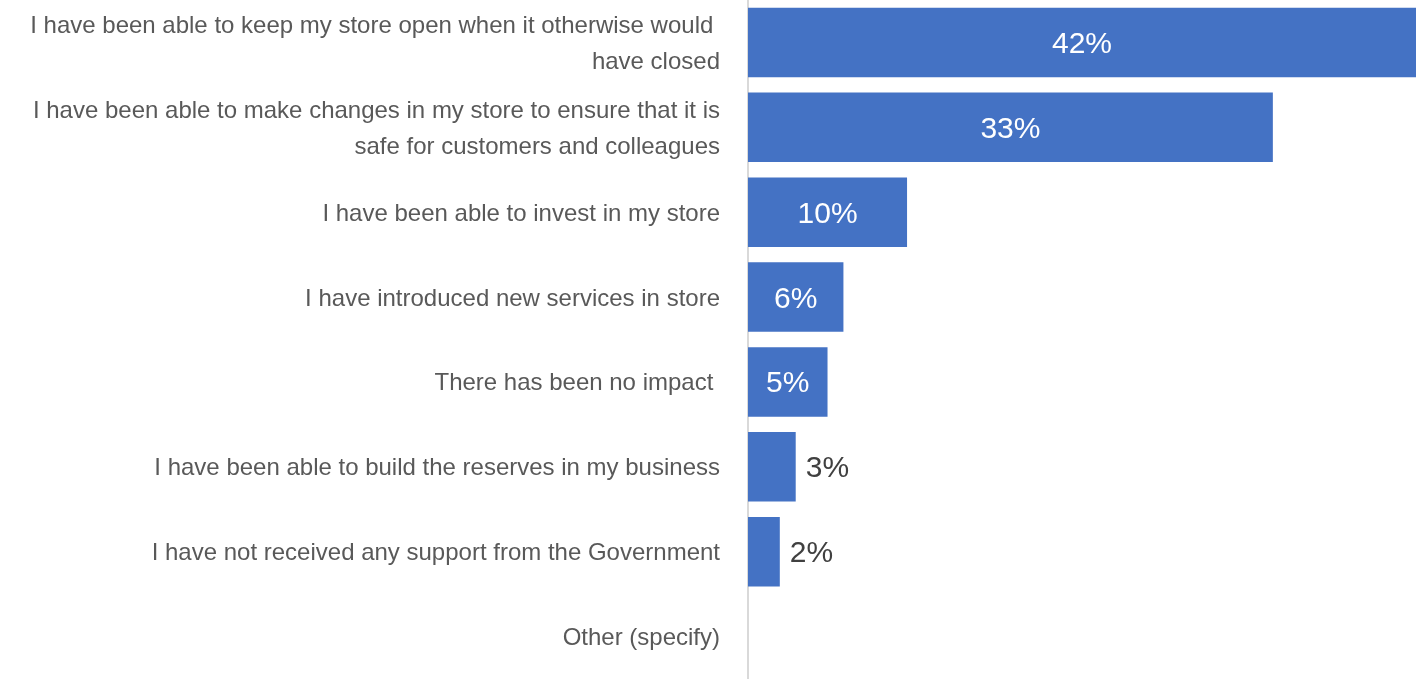 The image size is (1416, 679). I want to click on data-label: 42%, so click(1082, 42).